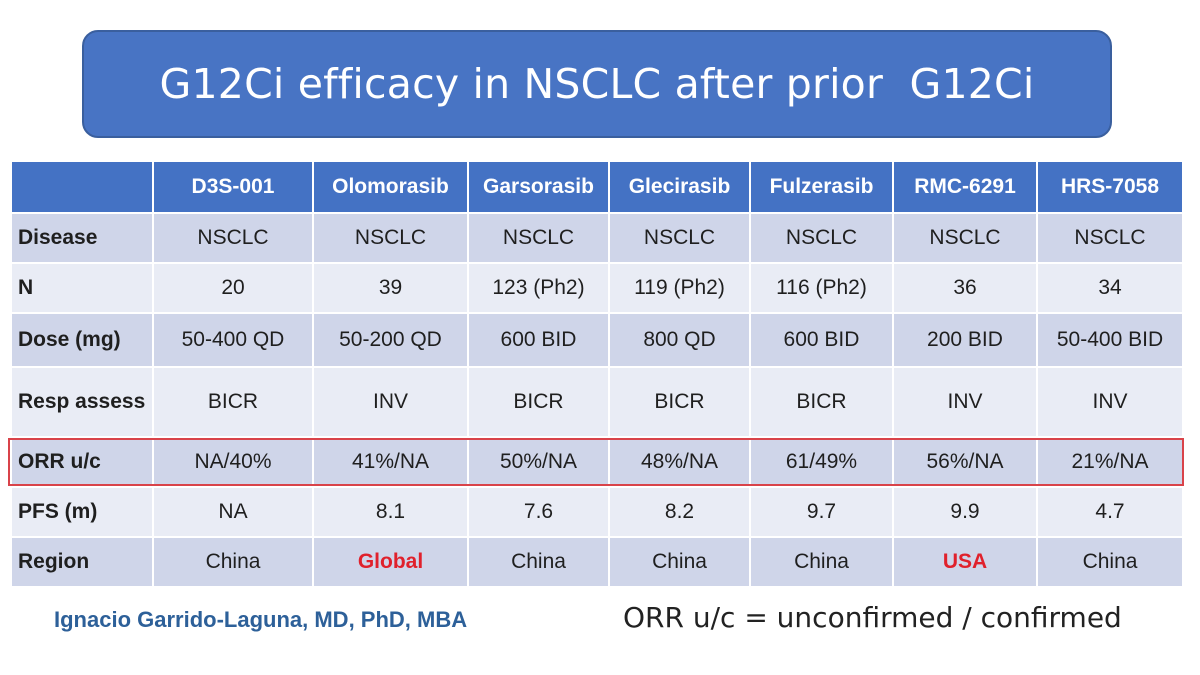 The width and height of the screenshot is (1200, 675). I want to click on table-cell: 123 (Ph2), so click(538, 288).